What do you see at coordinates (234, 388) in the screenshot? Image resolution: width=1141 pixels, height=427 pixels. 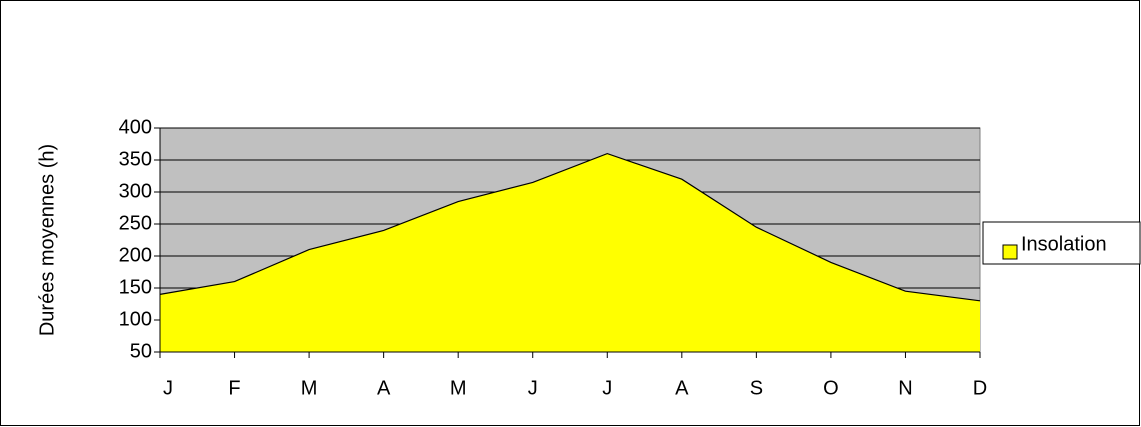 I see `x-tick-label: F` at bounding box center [234, 388].